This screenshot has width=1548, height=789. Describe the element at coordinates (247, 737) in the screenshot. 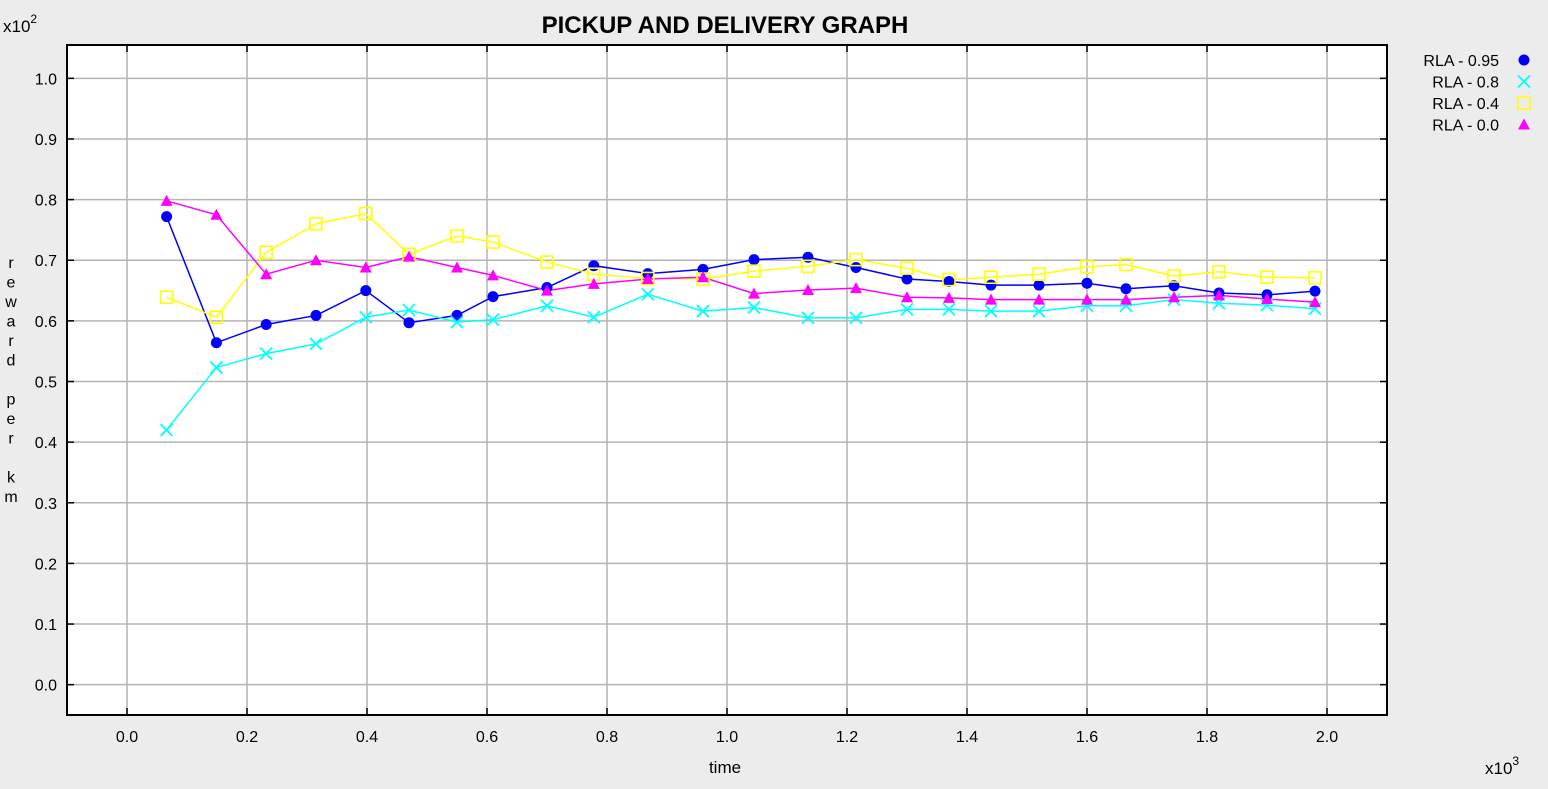

I see `x-tick-label: 0.2` at that location.